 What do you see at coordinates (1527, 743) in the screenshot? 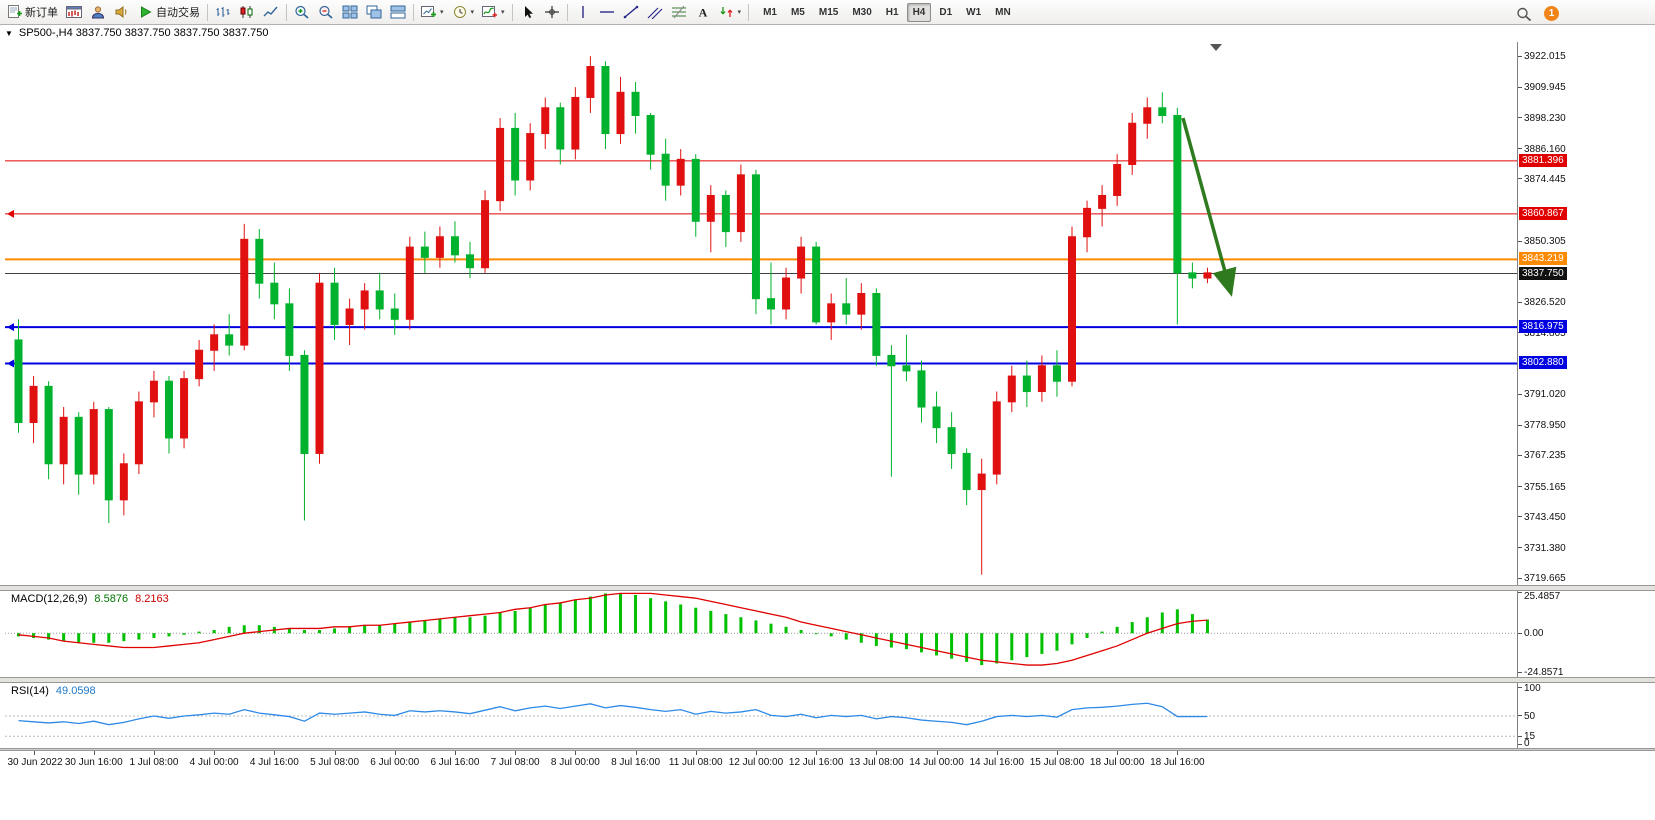
I see `rsi-axis-label: 0` at bounding box center [1527, 743].